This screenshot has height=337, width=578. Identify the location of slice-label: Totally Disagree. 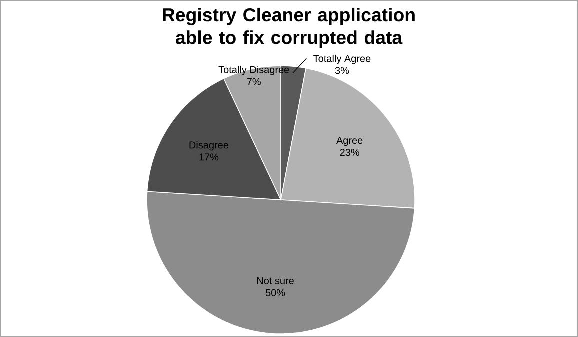
(254, 71).